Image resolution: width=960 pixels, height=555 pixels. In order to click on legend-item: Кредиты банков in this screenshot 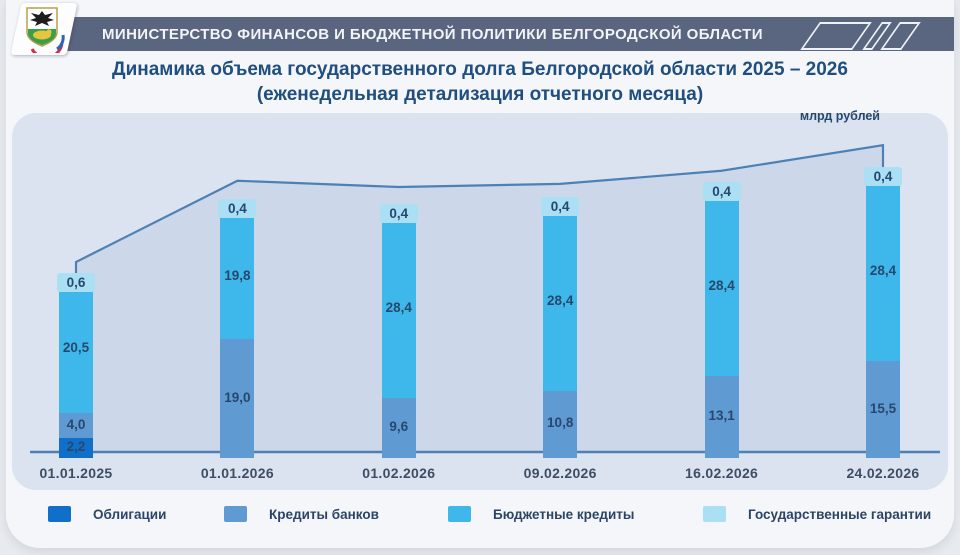, I will do `click(301, 514)`.